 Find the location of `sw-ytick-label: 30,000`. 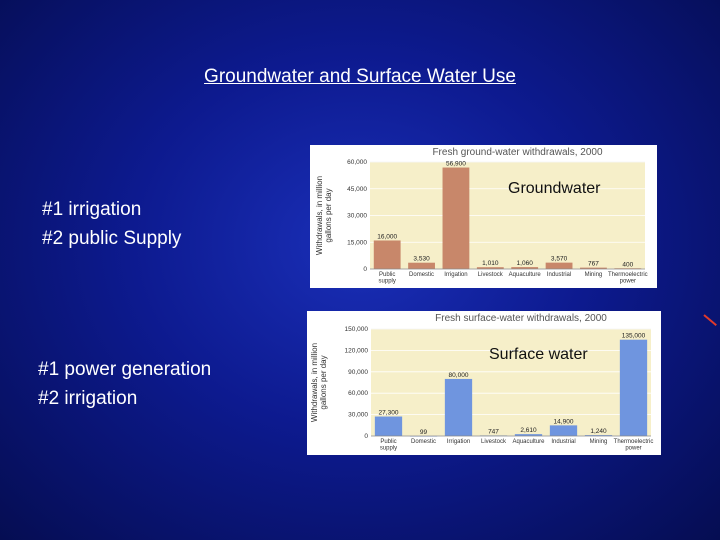

sw-ytick-label: 30,000 is located at coordinates (358, 415).